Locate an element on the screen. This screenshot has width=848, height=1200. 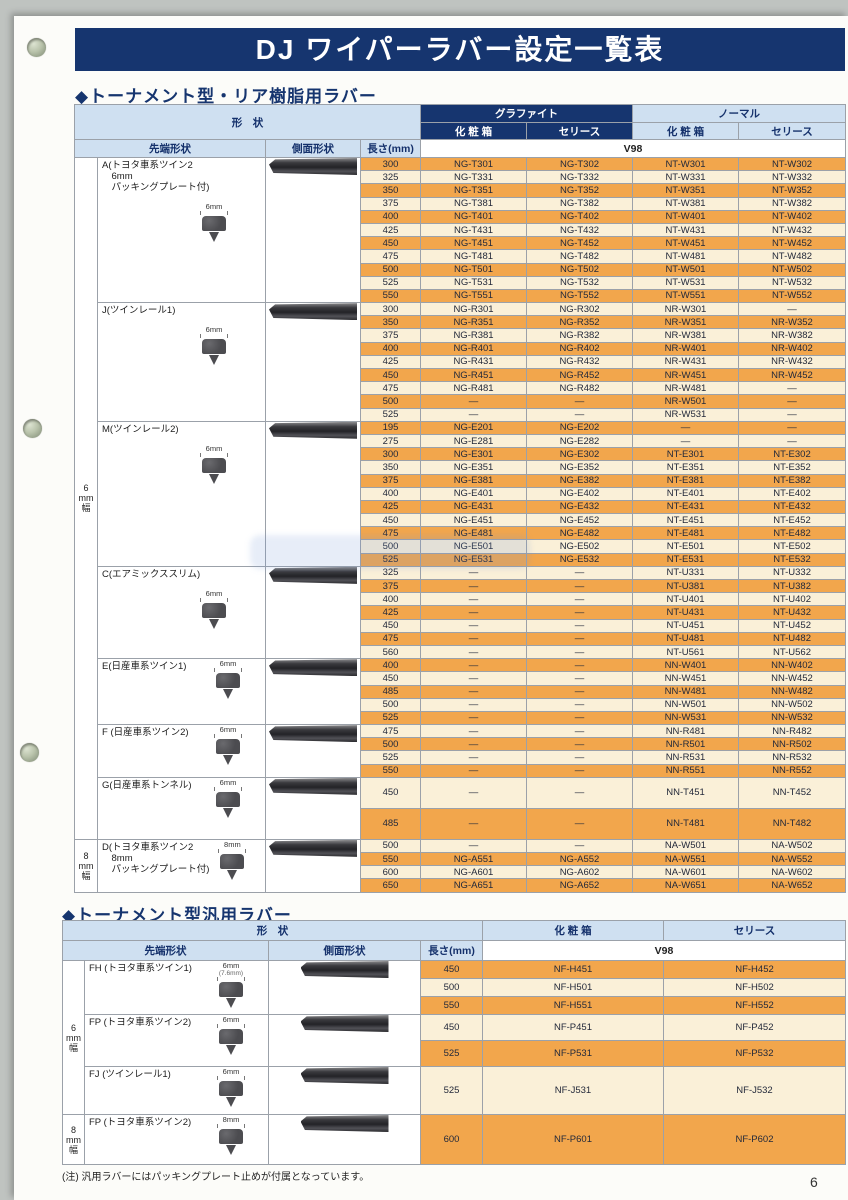
header-side-shape: 側面形状 is located at coordinates (344, 950).